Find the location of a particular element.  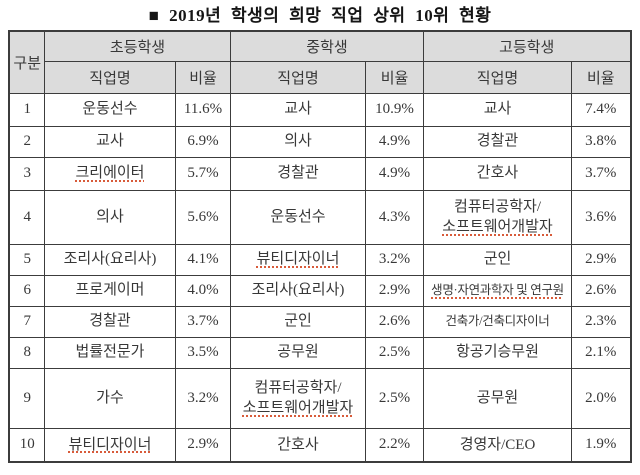

ratio-cell: 2.2% is located at coordinates (394, 445).